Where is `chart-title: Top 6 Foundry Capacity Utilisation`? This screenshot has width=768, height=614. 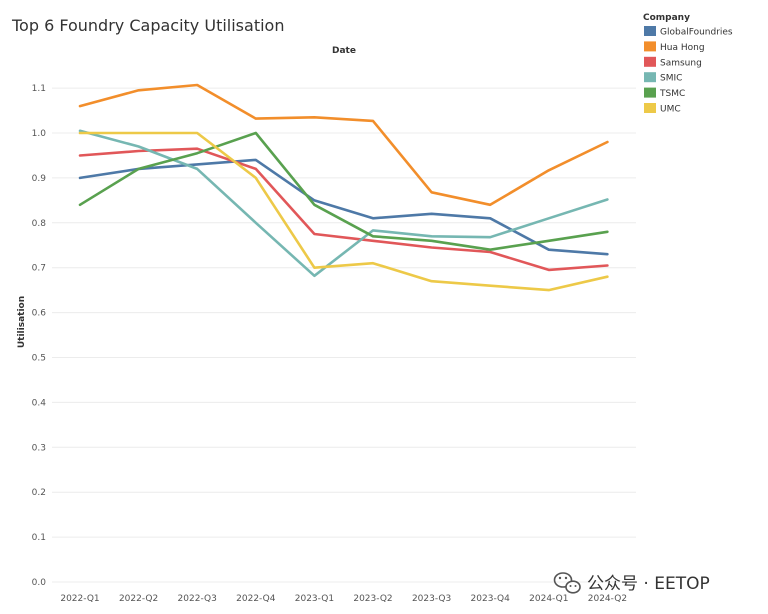 chart-title: Top 6 Foundry Capacity Utilisation is located at coordinates (147, 25).